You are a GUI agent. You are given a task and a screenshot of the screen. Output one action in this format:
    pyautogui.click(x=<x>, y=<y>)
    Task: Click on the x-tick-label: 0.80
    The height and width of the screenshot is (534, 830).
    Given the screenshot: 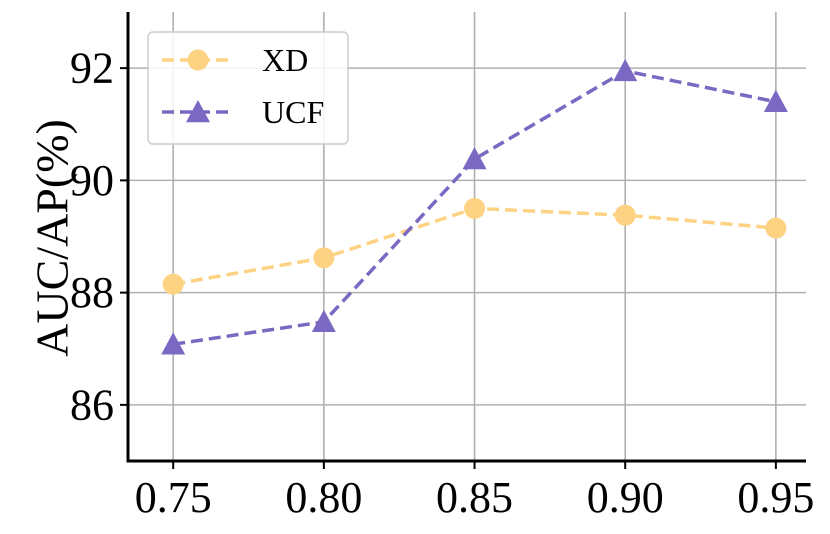 What is the action you would take?
    pyautogui.click(x=323, y=497)
    